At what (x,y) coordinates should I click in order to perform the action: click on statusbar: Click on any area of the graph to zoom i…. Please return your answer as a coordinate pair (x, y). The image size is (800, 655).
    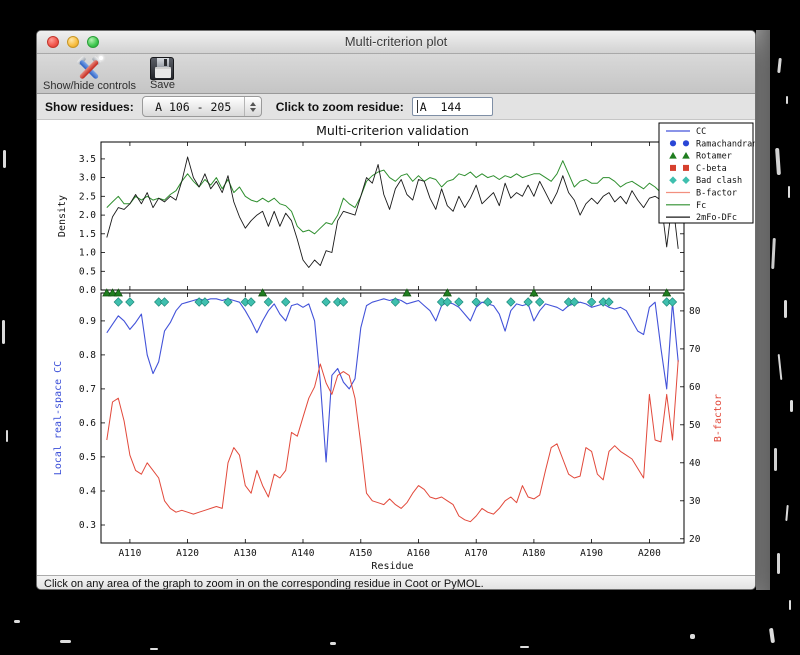
    Looking at the image, I should click on (396, 582).